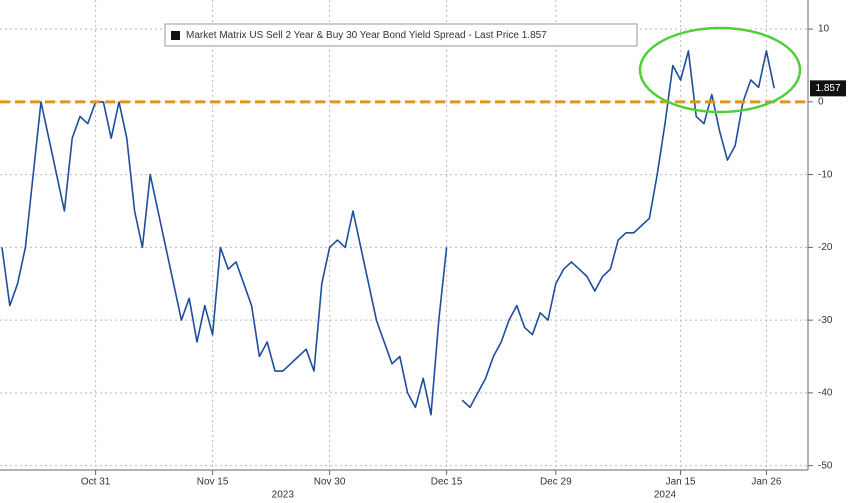 This screenshot has width=848, height=503. I want to click on y-tick-label: 0, so click(821, 101).